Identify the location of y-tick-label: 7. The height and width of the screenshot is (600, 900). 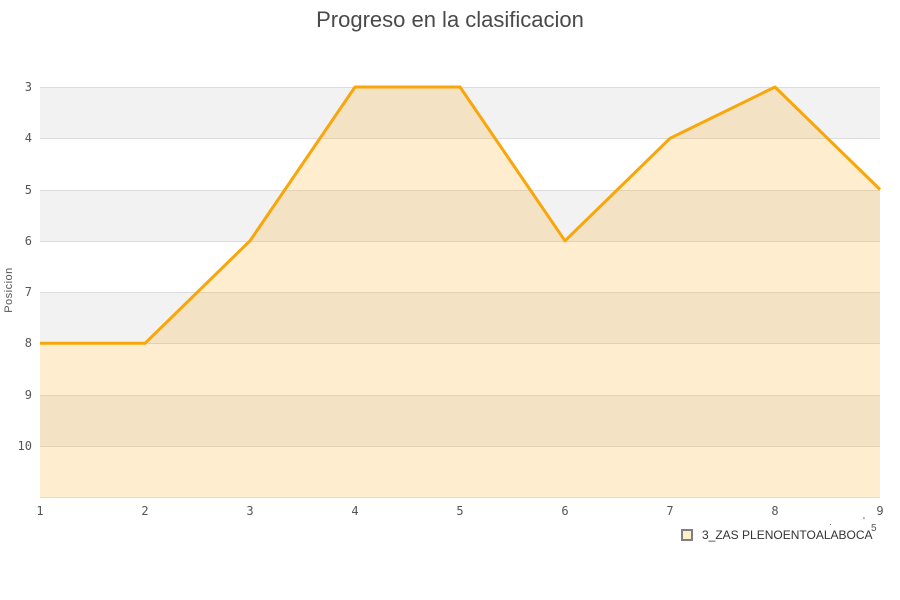
(28, 292).